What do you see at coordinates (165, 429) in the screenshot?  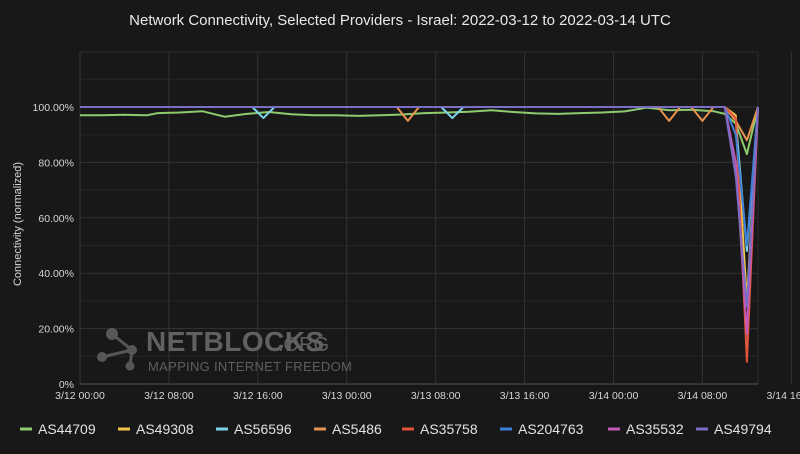 I see `legend-item-label: AS49308` at bounding box center [165, 429].